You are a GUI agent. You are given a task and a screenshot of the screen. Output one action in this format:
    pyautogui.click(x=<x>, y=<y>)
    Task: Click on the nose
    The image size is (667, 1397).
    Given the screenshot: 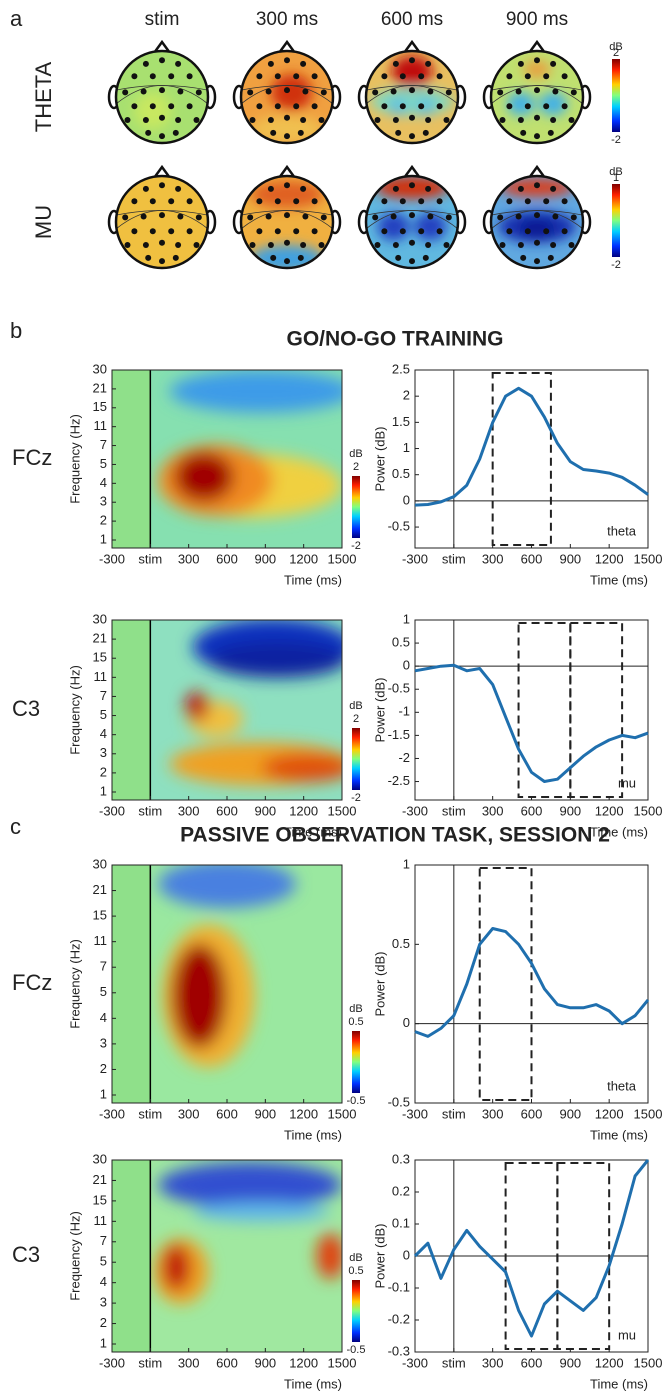 What is the action you would take?
    pyautogui.click(x=412, y=171)
    